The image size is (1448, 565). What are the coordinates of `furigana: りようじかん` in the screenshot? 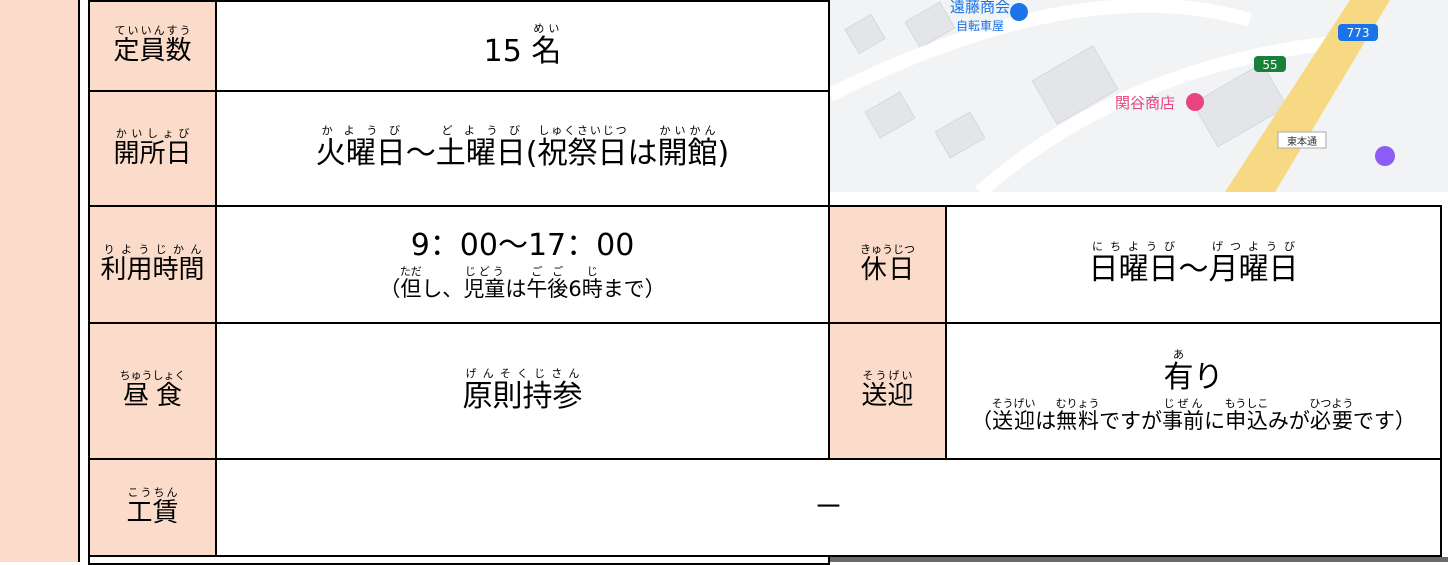 It's located at (152, 249).